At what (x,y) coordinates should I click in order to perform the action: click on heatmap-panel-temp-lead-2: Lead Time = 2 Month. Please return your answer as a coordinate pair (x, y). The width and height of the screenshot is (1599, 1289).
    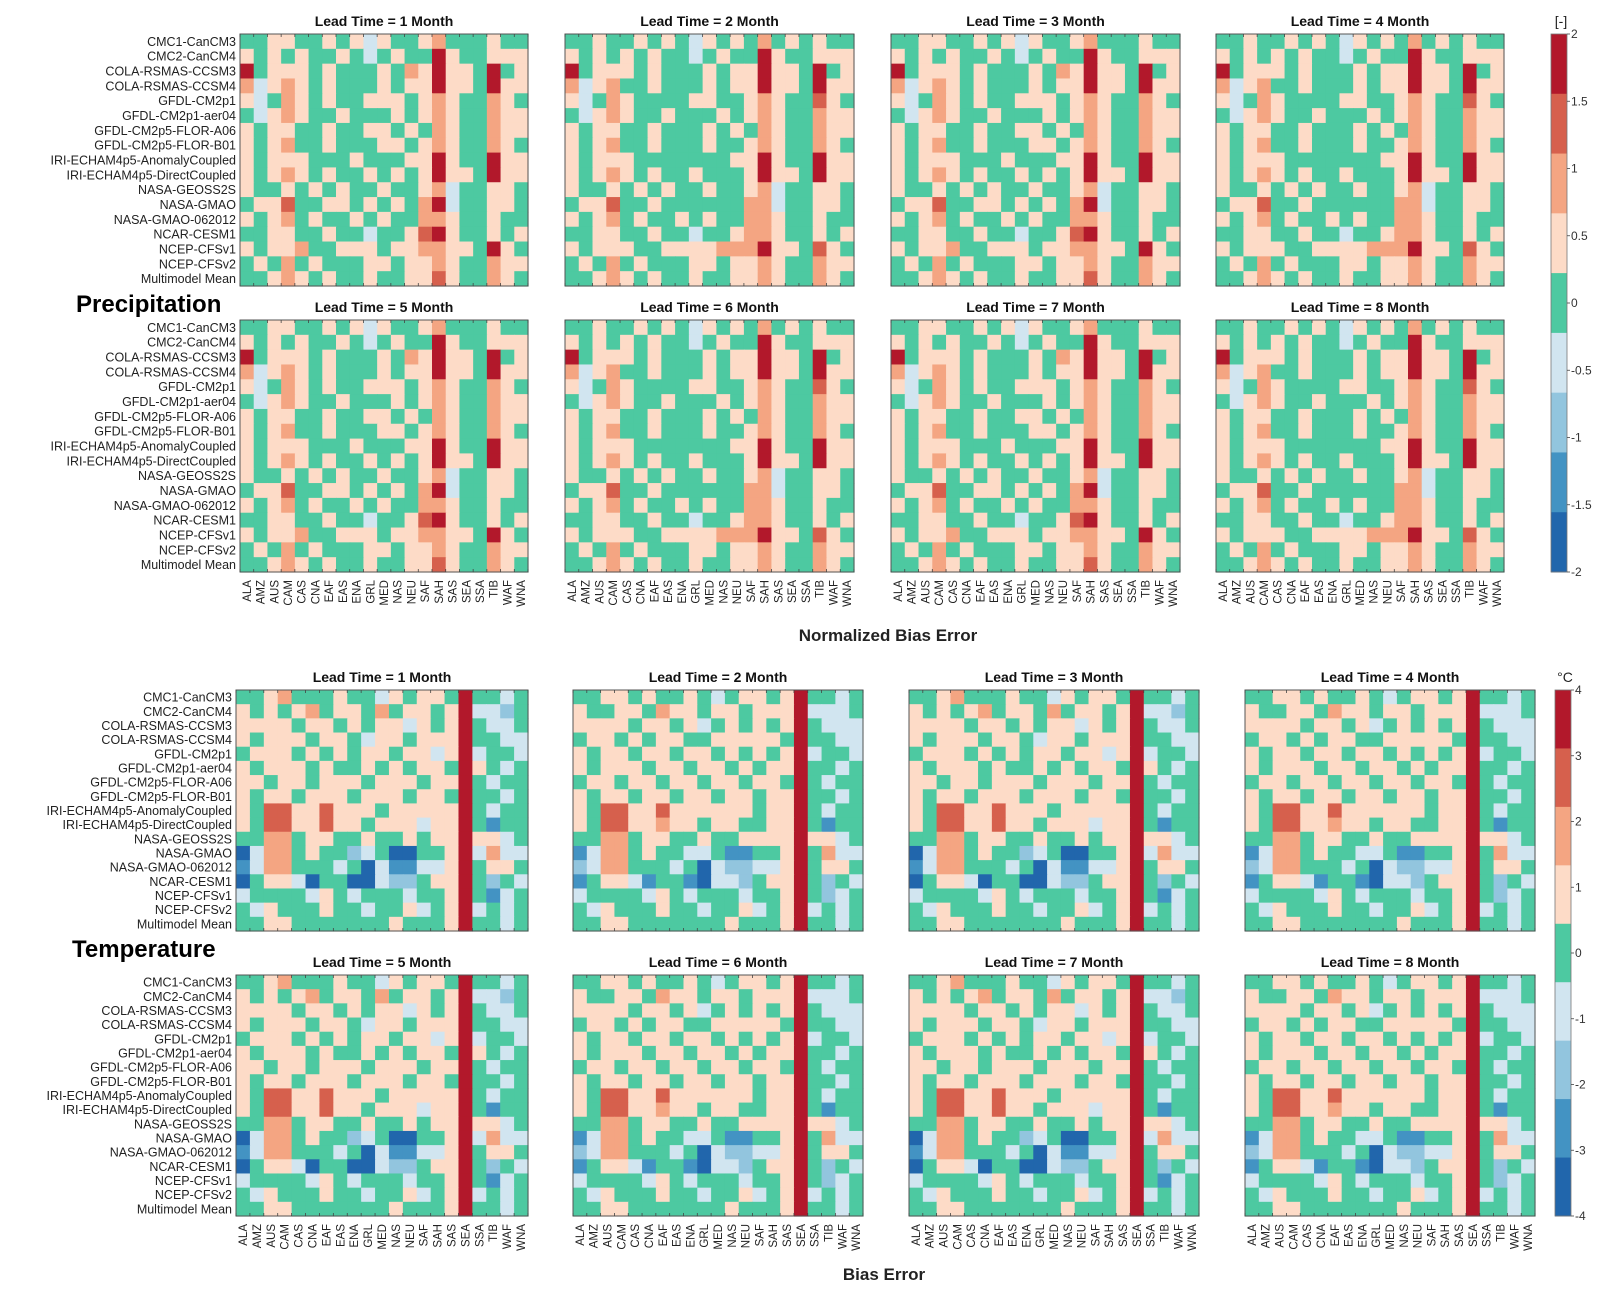
    Looking at the image, I should click on (718, 800).